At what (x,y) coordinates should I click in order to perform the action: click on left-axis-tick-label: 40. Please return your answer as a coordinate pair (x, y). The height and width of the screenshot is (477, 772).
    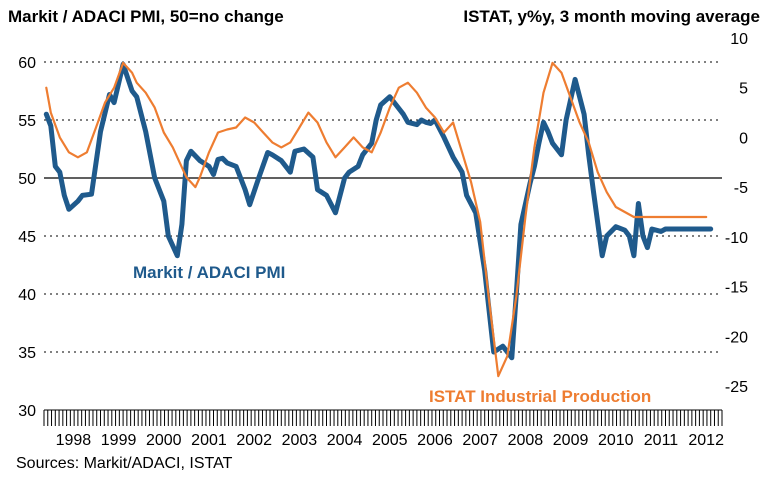
    Looking at the image, I should click on (27, 295).